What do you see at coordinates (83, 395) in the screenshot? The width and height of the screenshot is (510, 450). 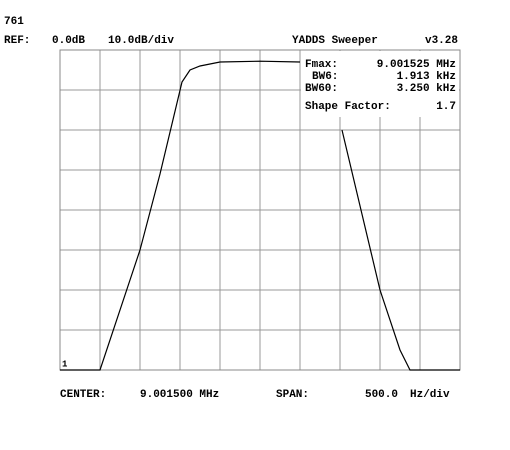 I see `center-label: CENTER:` at bounding box center [83, 395].